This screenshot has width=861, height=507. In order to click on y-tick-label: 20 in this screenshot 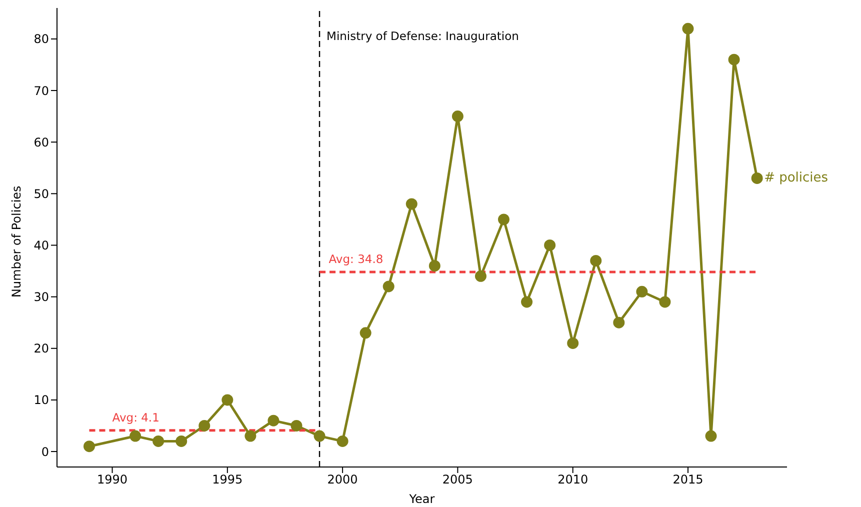, I will do `click(41, 349)`.